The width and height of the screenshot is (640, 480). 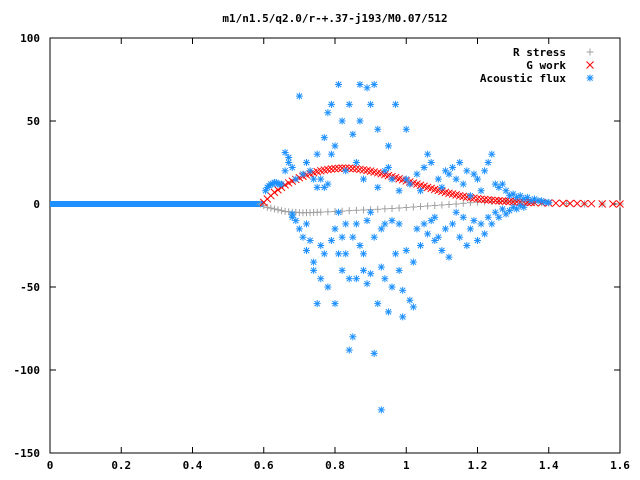 I want to click on series-r-stress, so click(x=440, y=207).